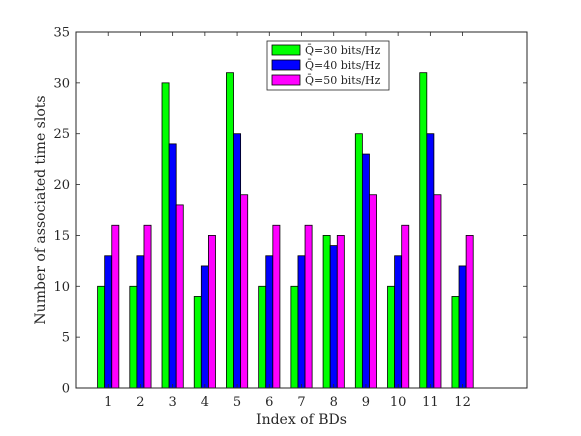 Image resolution: width=581 pixels, height=436 pixels. Describe the element at coordinates (140, 402) in the screenshot. I see `x-tick-label: 2` at that location.